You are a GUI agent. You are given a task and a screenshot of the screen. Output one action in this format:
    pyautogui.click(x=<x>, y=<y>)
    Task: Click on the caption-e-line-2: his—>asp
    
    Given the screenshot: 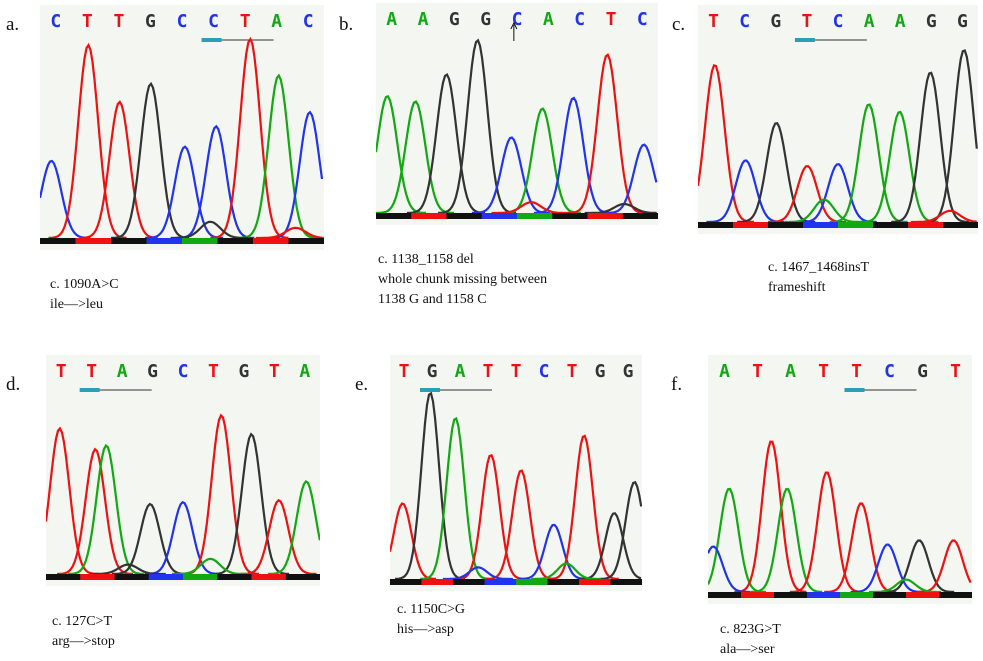 What is the action you would take?
    pyautogui.click(x=425, y=629)
    